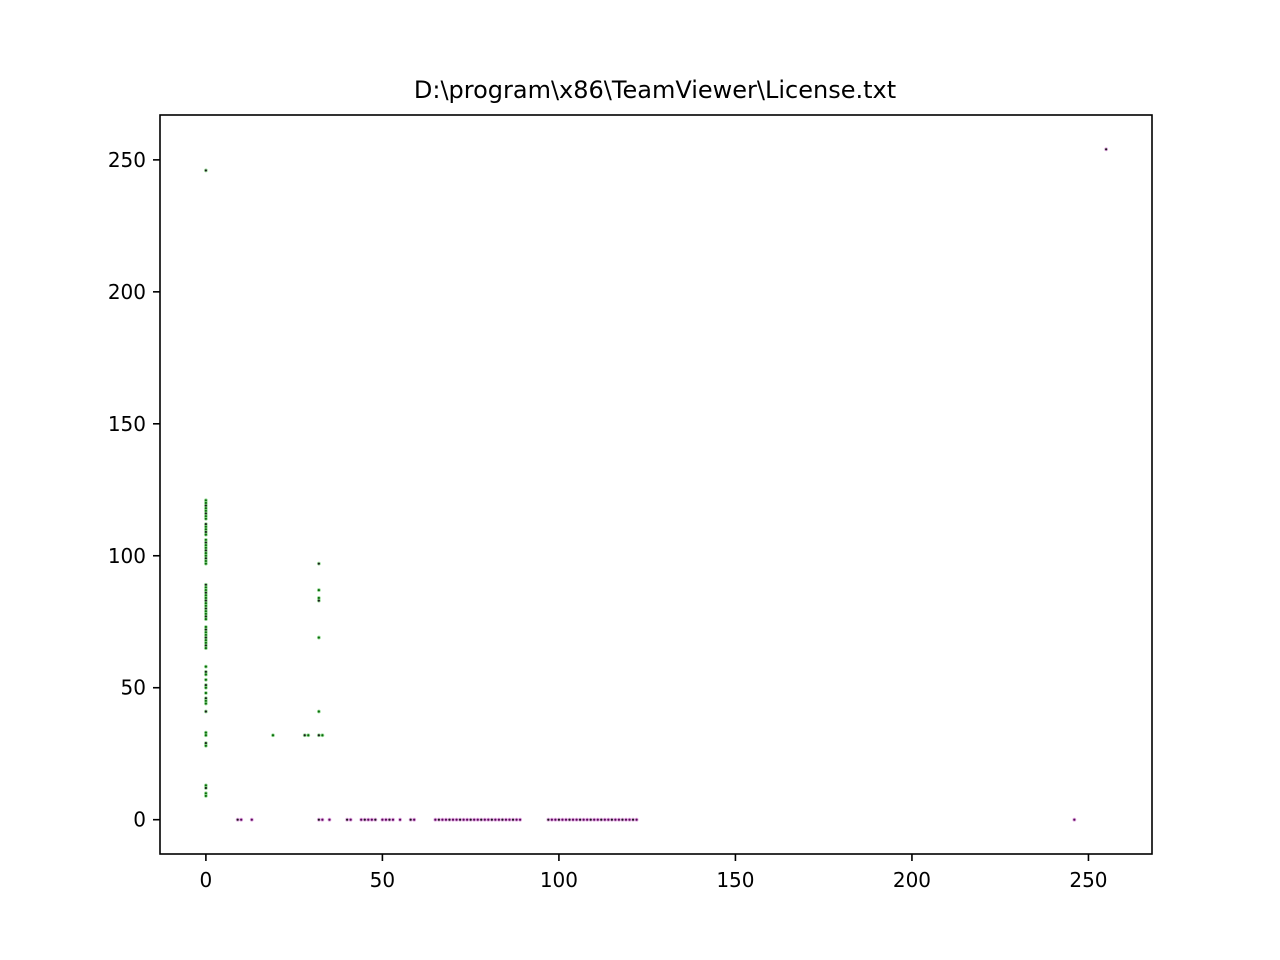 The height and width of the screenshot is (960, 1280). What do you see at coordinates (735, 880) in the screenshot?
I see `x-tick-label: 150` at bounding box center [735, 880].